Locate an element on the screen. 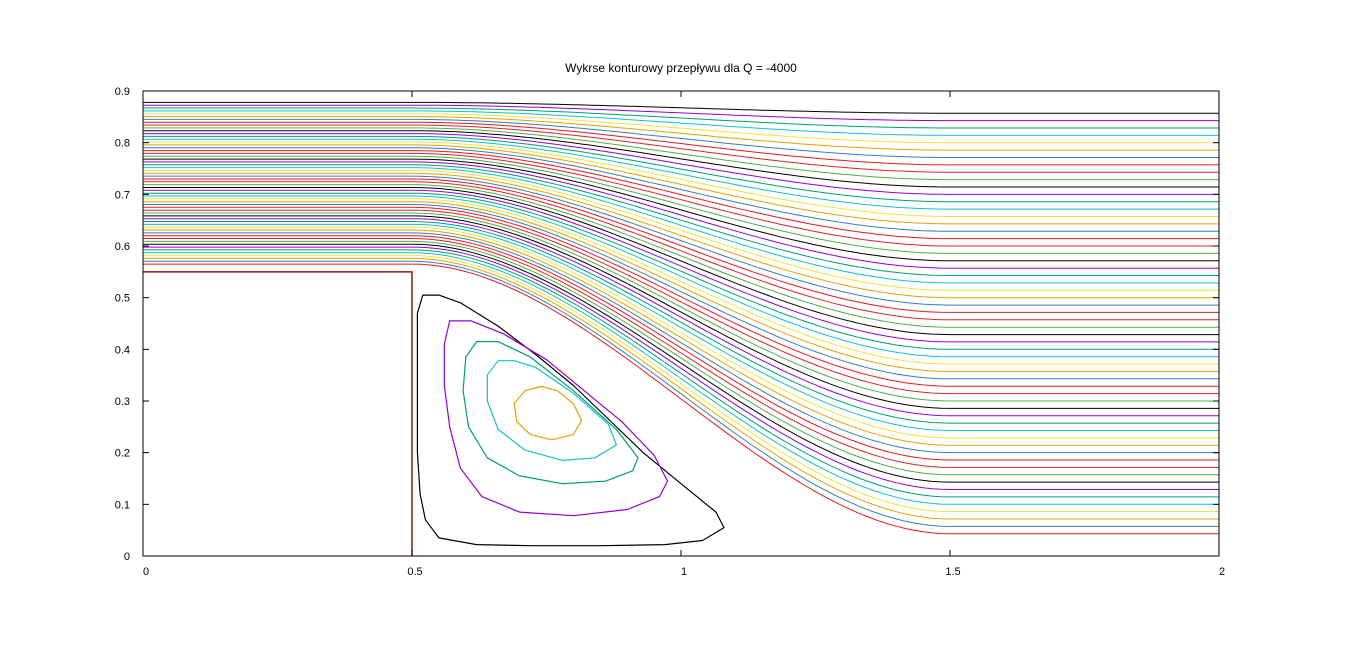 Image resolution: width=1362 pixels, height=647 pixels. y-tick-label: 0.1 is located at coordinates (122, 505).